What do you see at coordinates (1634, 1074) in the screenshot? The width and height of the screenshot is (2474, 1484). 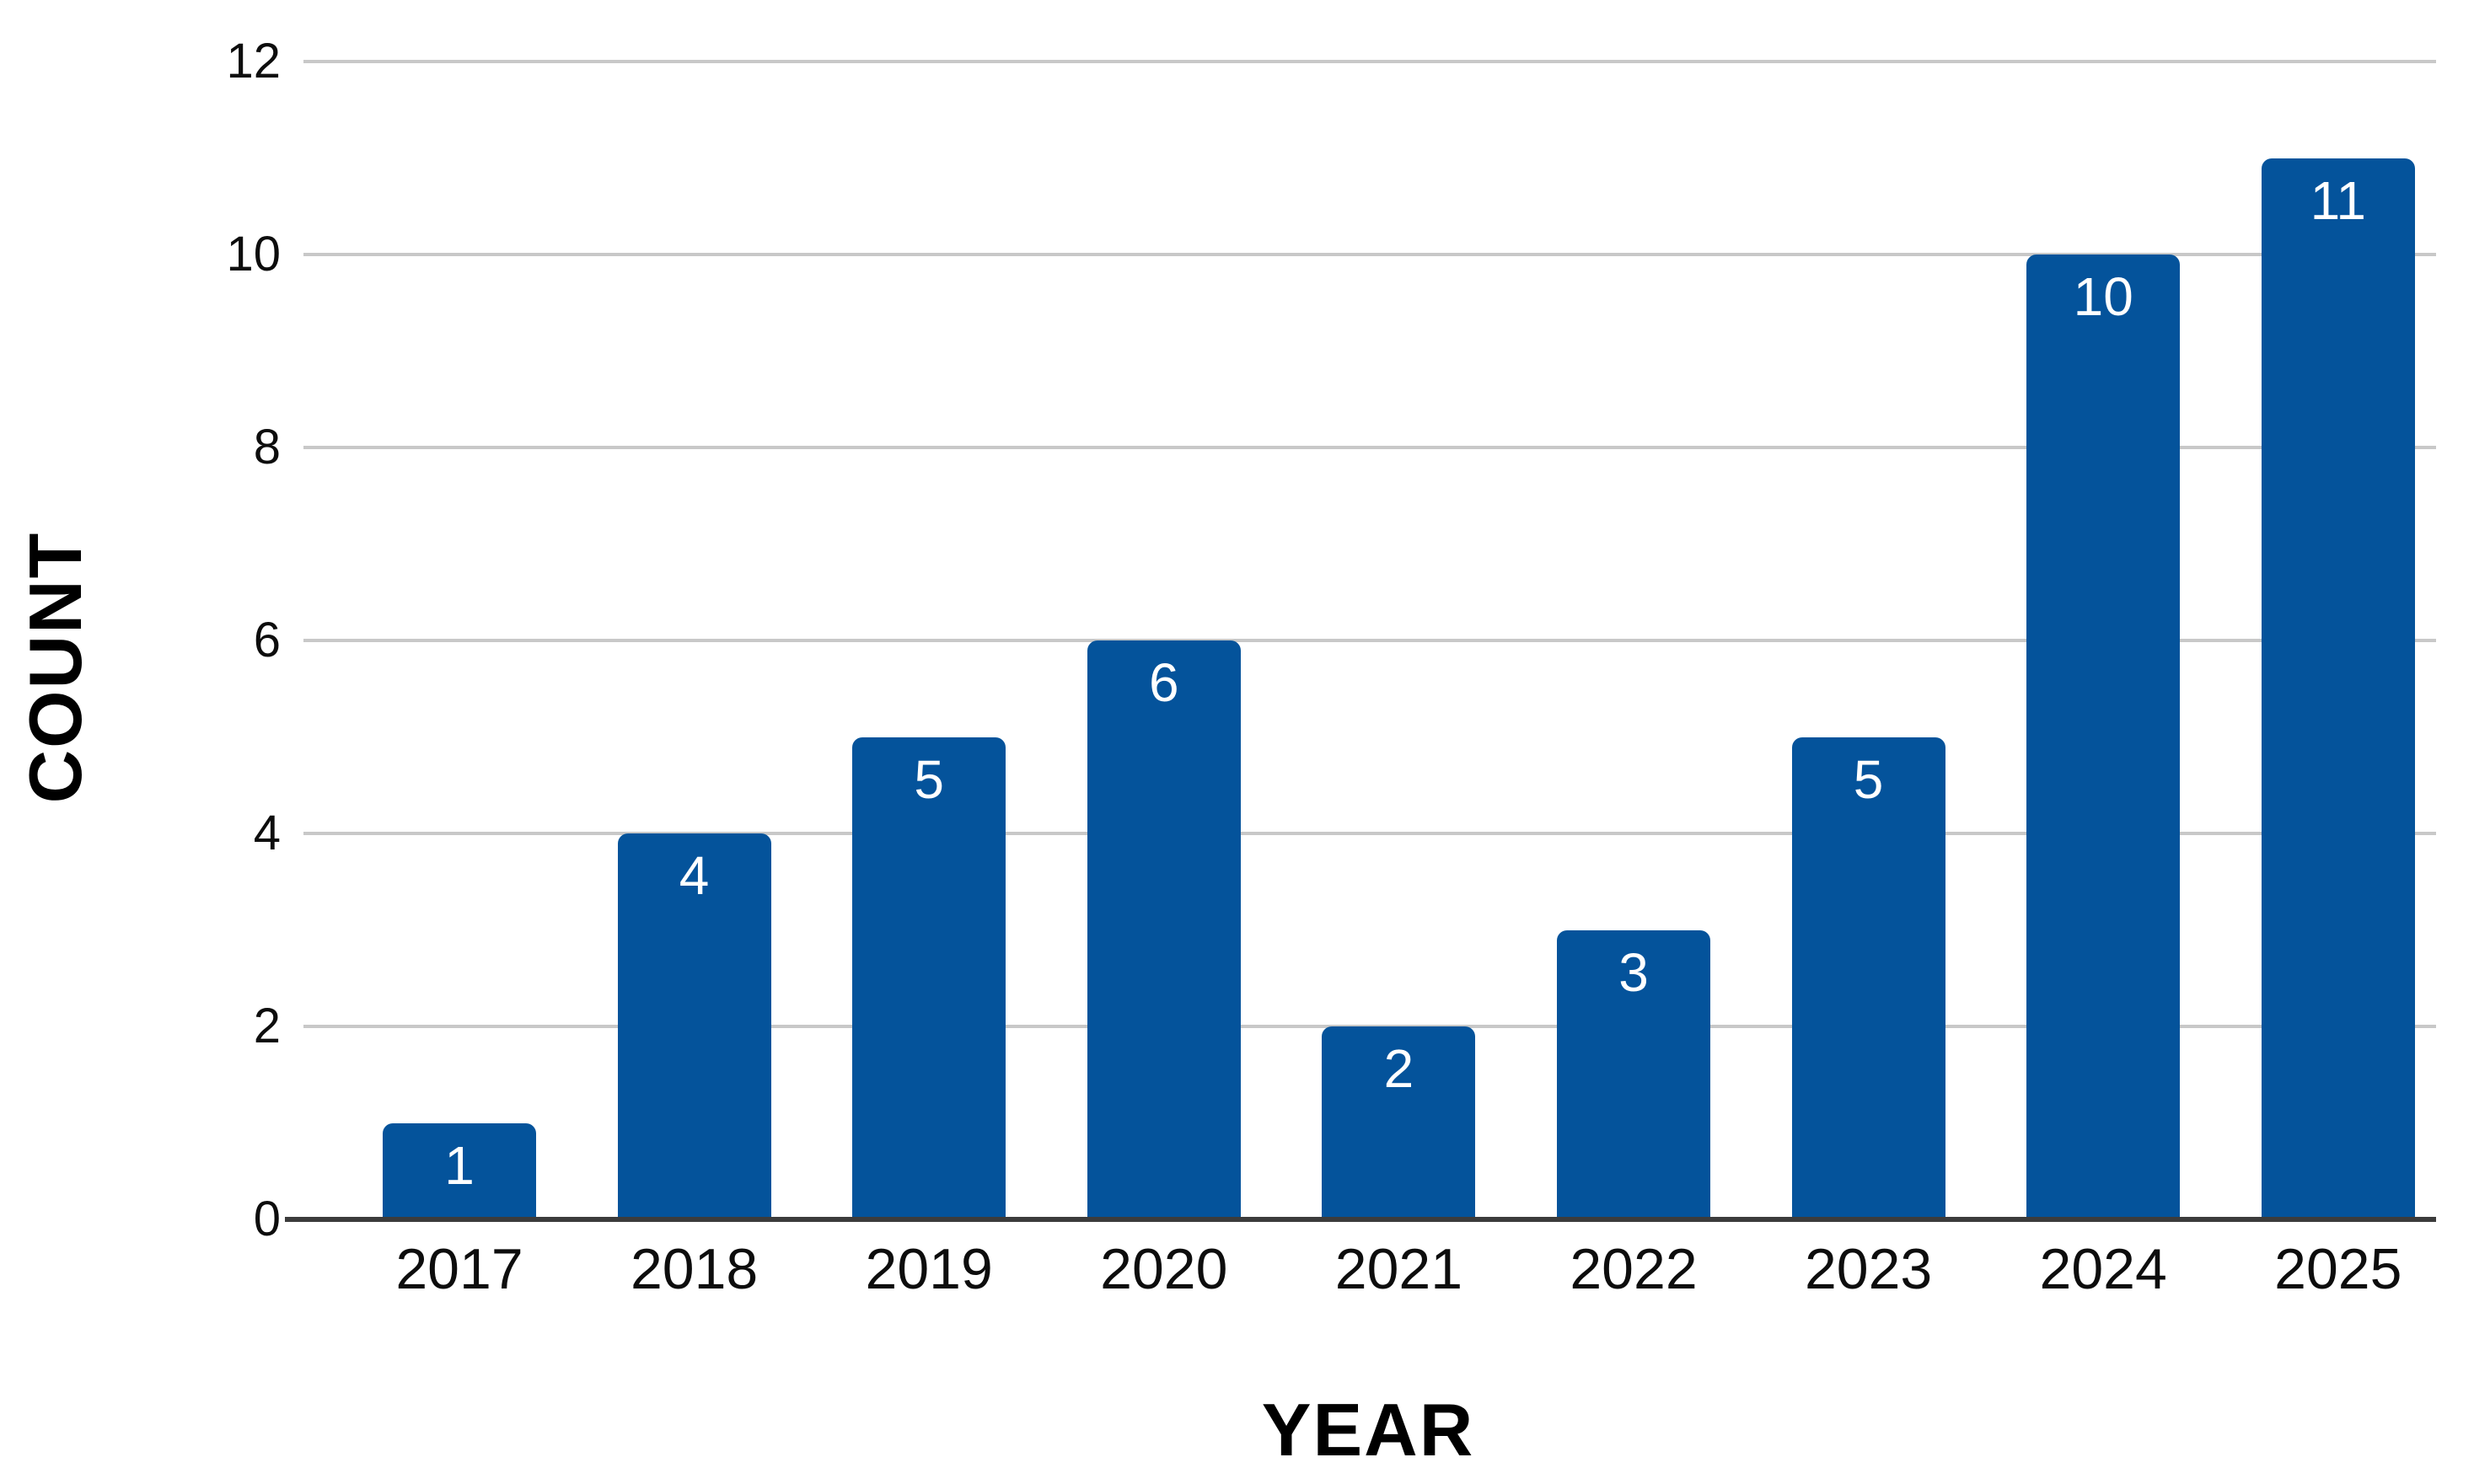 I see `bar: 3` at bounding box center [1634, 1074].